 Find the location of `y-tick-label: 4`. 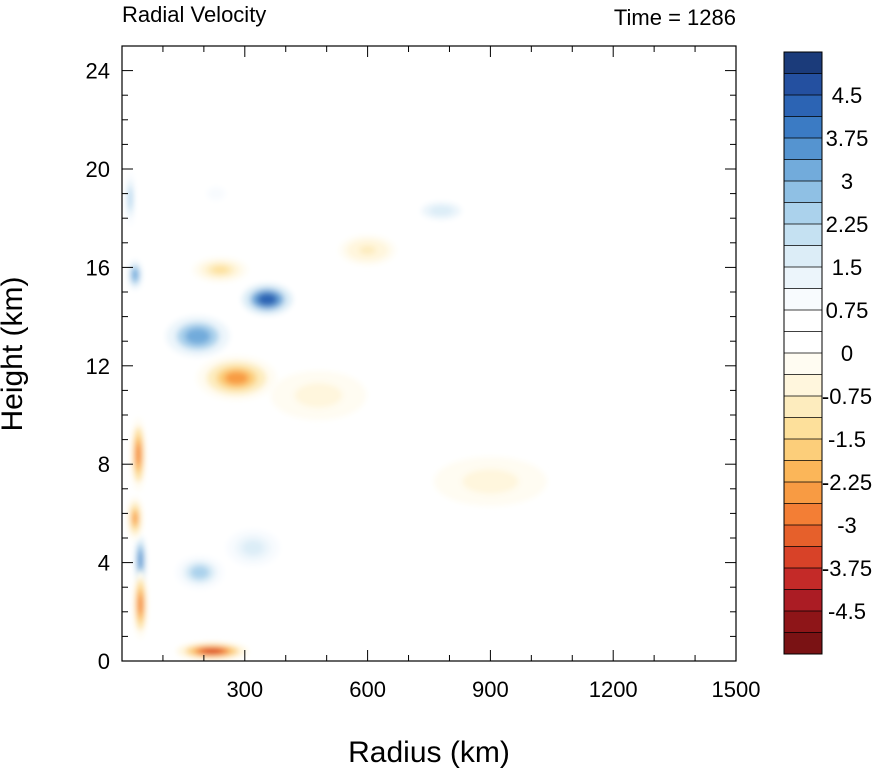

y-tick-label: 4 is located at coordinates (104, 563).